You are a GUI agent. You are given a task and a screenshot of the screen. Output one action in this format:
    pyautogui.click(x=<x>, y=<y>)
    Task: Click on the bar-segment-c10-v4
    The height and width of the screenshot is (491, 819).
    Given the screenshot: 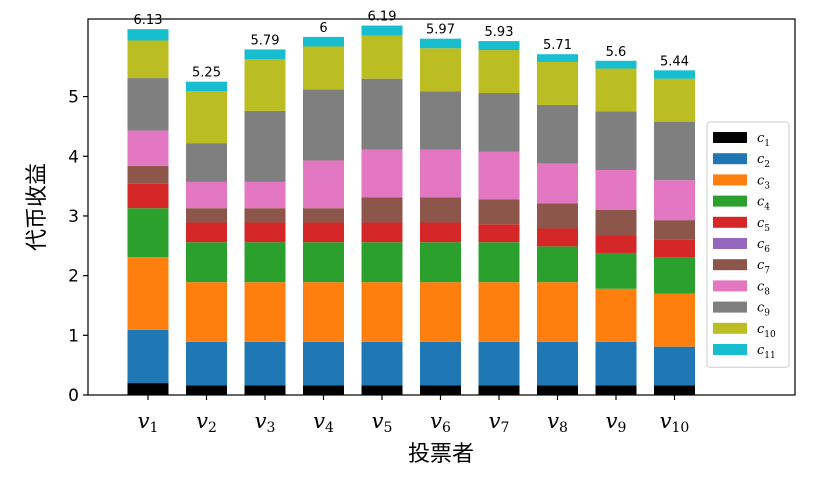 What is the action you would take?
    pyautogui.click(x=323, y=68)
    